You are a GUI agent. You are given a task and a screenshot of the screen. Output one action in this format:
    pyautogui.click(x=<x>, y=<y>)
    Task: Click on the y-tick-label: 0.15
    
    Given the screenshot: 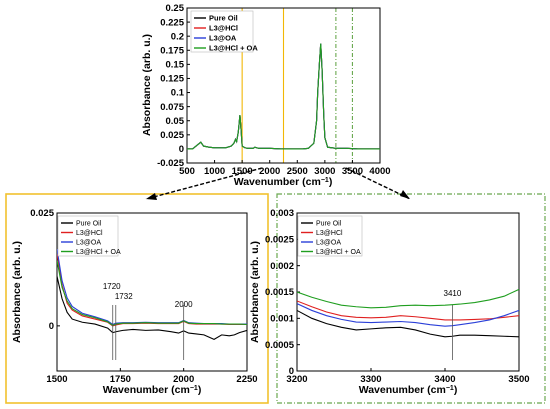 What is the action you would take?
    pyautogui.click(x=175, y=65)
    